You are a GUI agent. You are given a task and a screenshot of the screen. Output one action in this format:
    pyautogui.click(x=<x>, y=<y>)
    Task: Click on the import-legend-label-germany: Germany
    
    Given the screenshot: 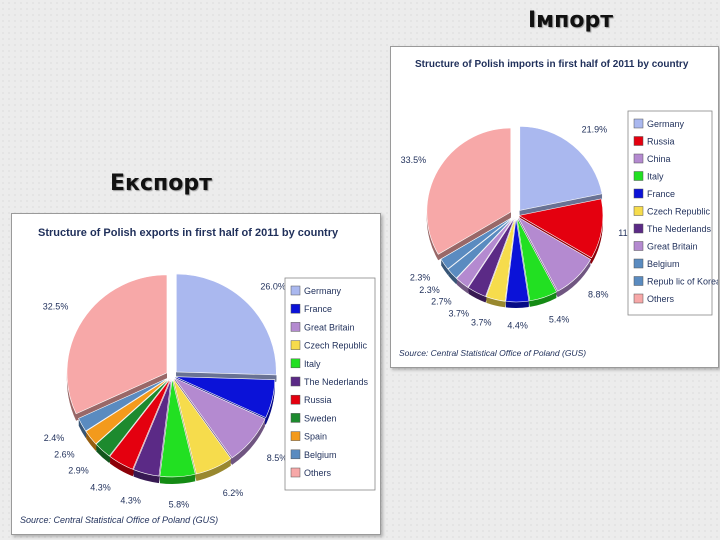 What is the action you would take?
    pyautogui.click(x=666, y=124)
    